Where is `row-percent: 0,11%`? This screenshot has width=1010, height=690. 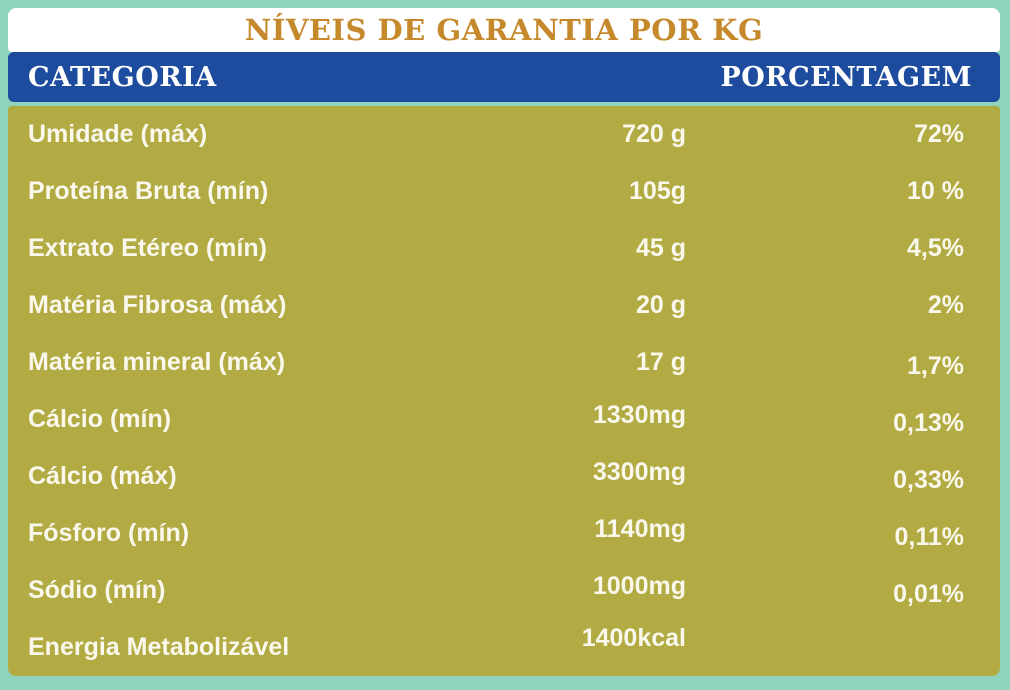
row-percent: 0,11% is located at coordinates (929, 537).